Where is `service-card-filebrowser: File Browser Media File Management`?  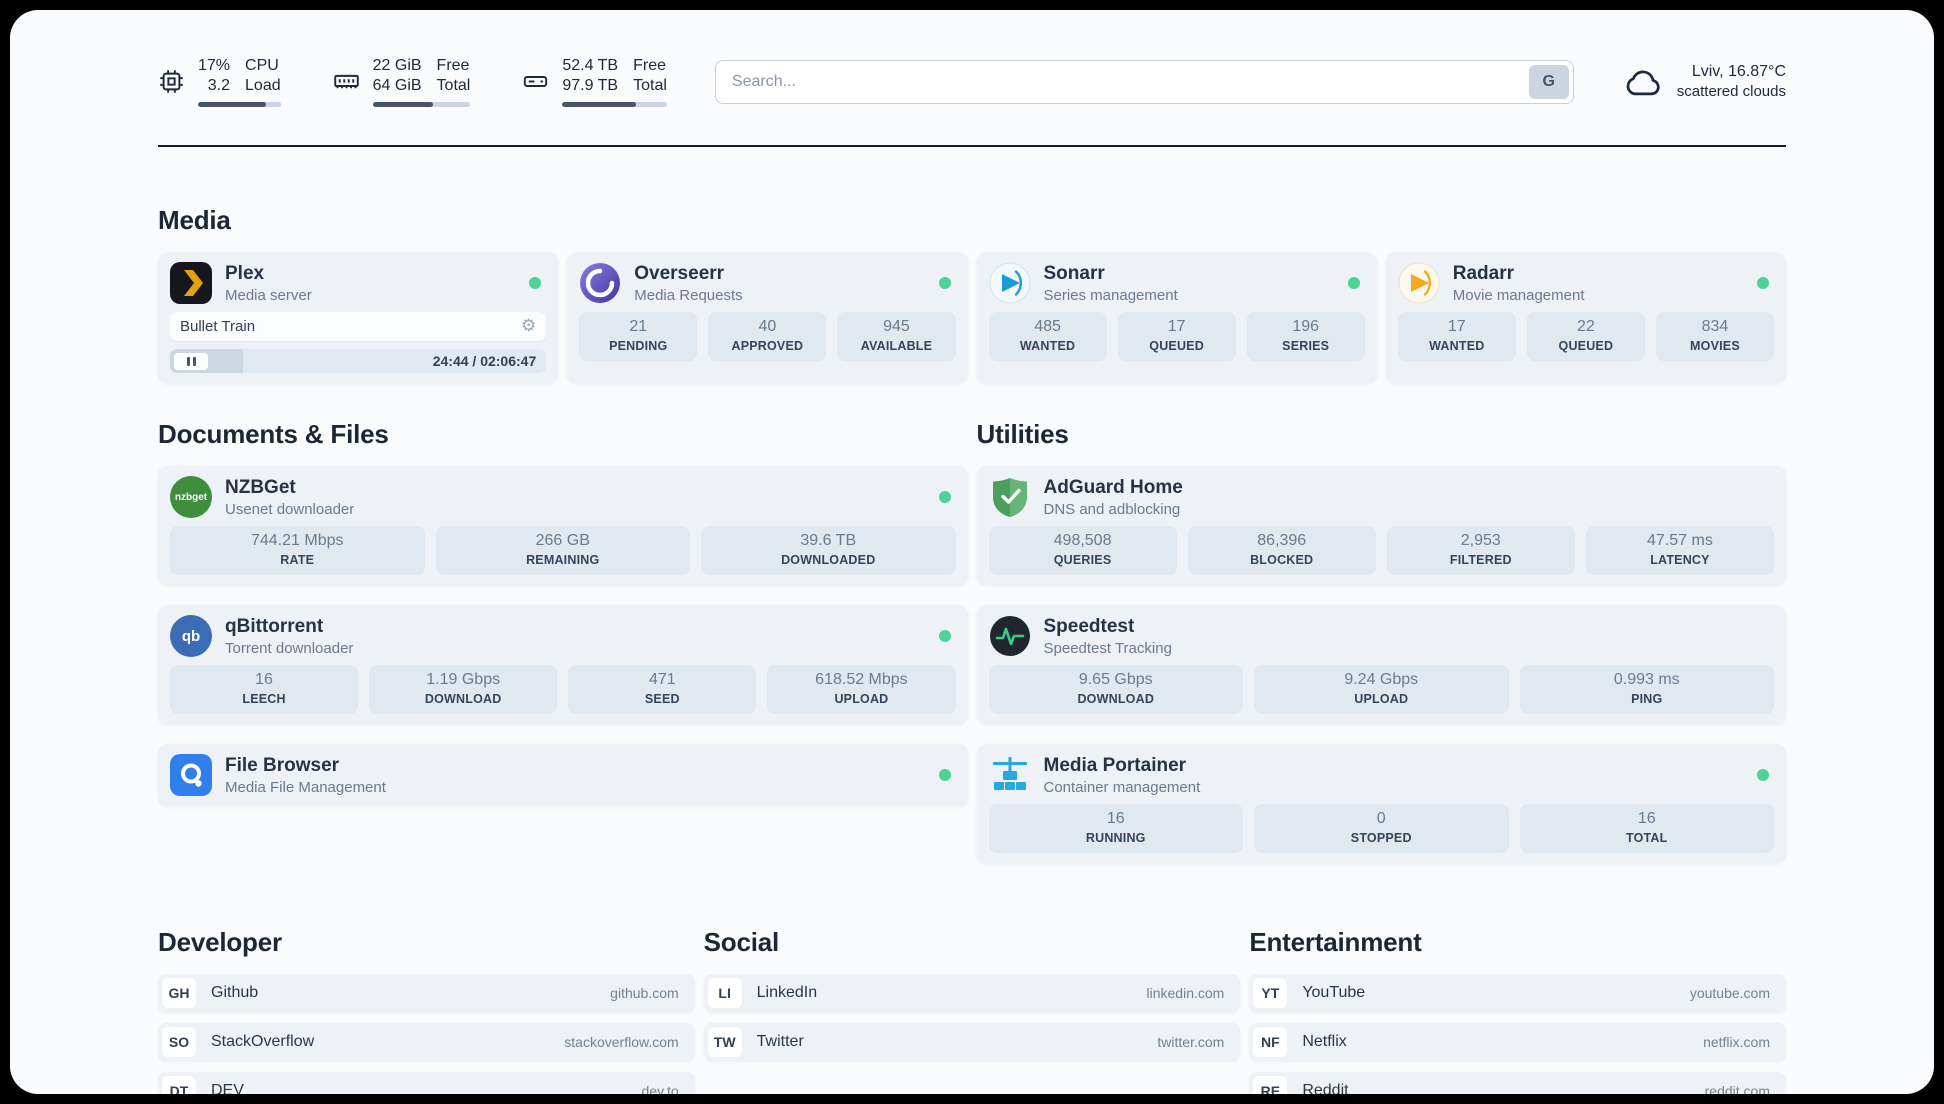
service-card-filebrowser: File Browser Media File Management is located at coordinates (563, 775).